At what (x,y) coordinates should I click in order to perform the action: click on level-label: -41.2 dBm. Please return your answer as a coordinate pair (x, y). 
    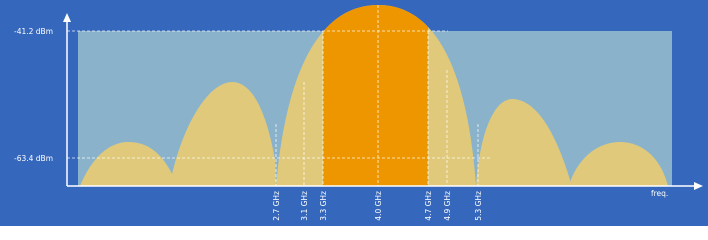
    Looking at the image, I should click on (33, 31).